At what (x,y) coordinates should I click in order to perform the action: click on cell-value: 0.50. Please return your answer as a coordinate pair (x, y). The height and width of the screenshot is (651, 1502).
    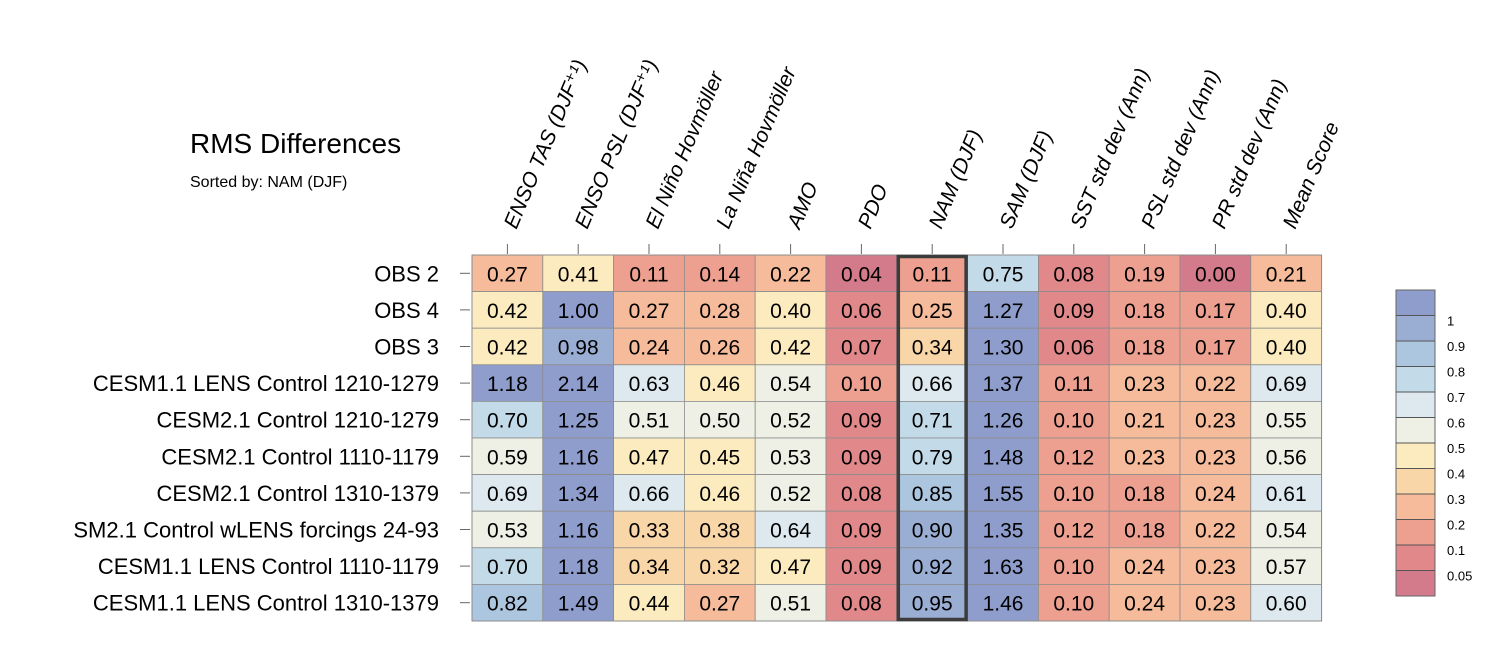
    Looking at the image, I should click on (719, 421).